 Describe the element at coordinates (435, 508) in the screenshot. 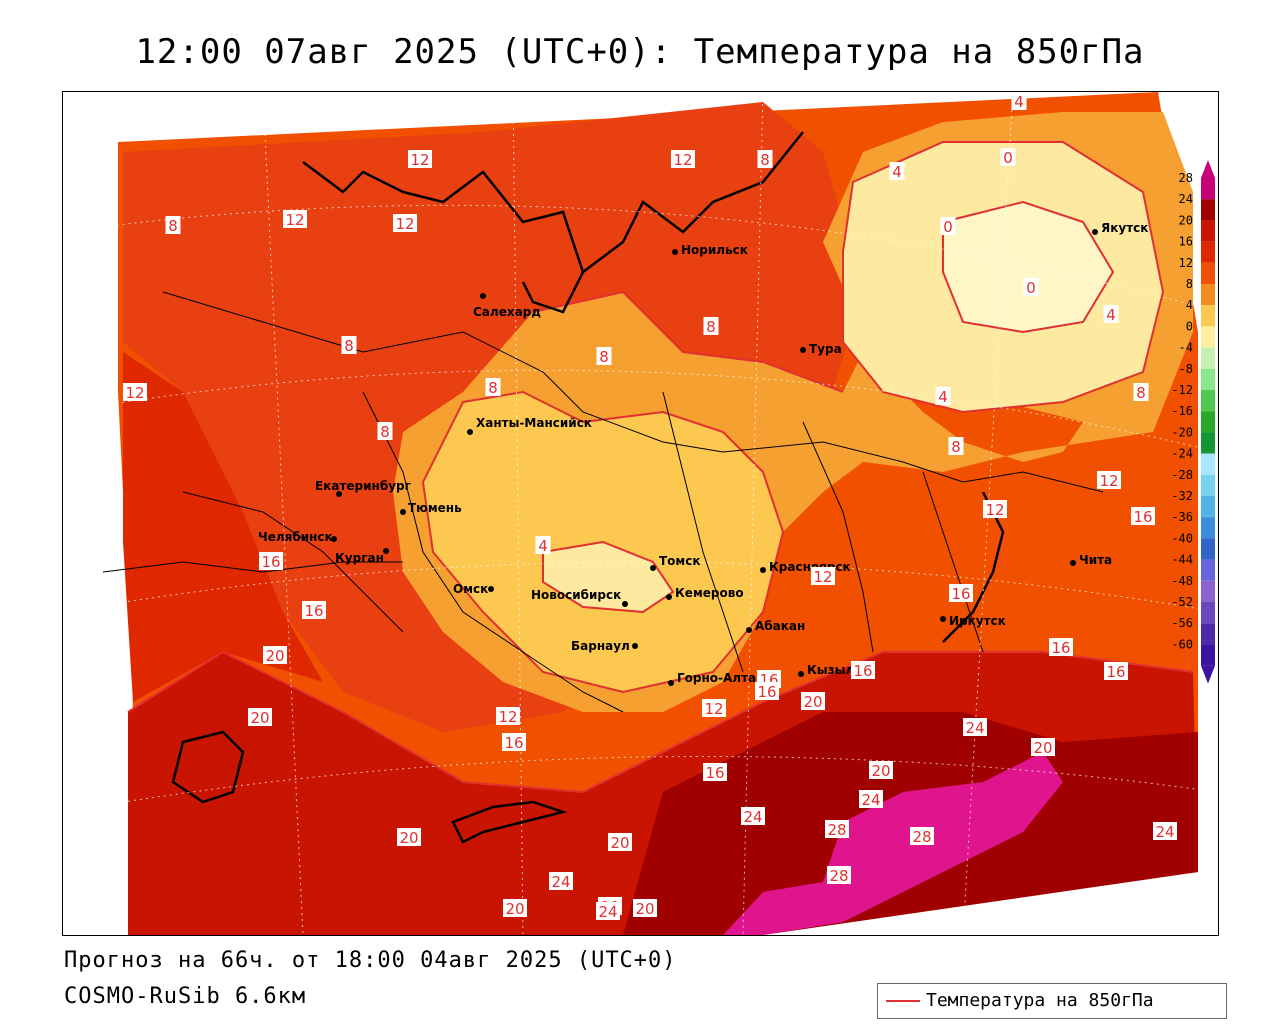

I see `city-label: Тюмень` at that location.